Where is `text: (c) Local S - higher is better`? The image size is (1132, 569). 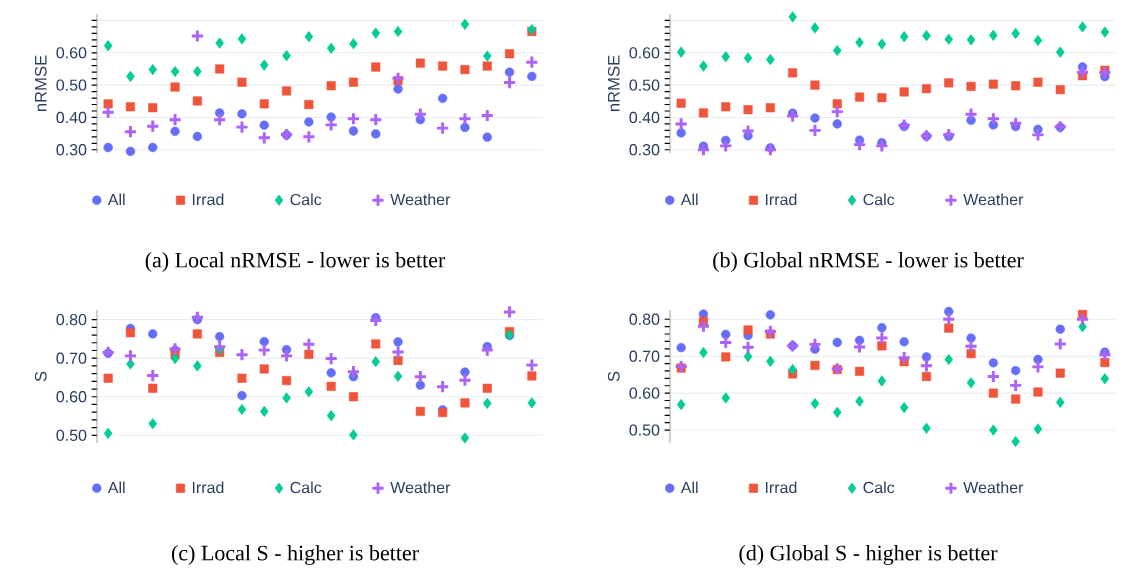
text: (c) Local S - higher is better is located at coordinates (295, 555).